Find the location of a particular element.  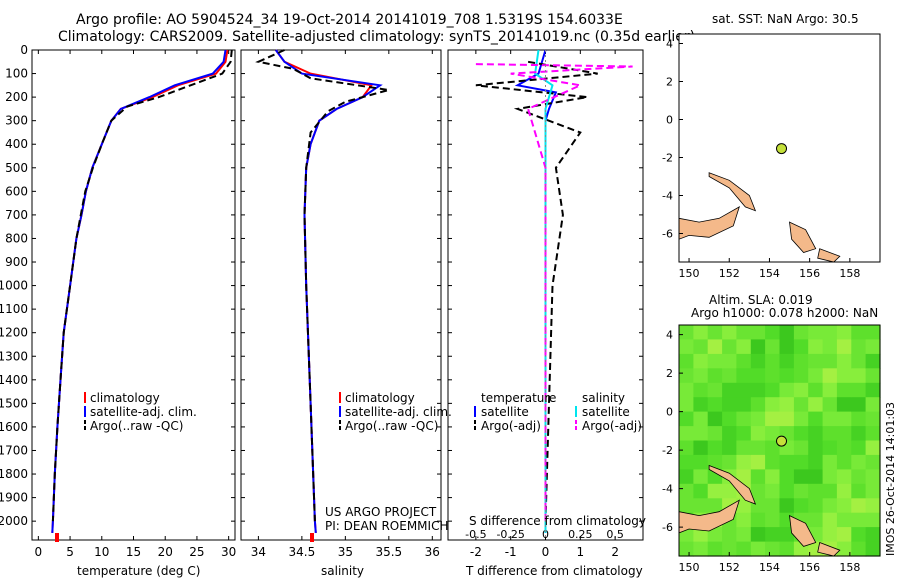

x-tick-label: 25 is located at coordinates (196, 552).